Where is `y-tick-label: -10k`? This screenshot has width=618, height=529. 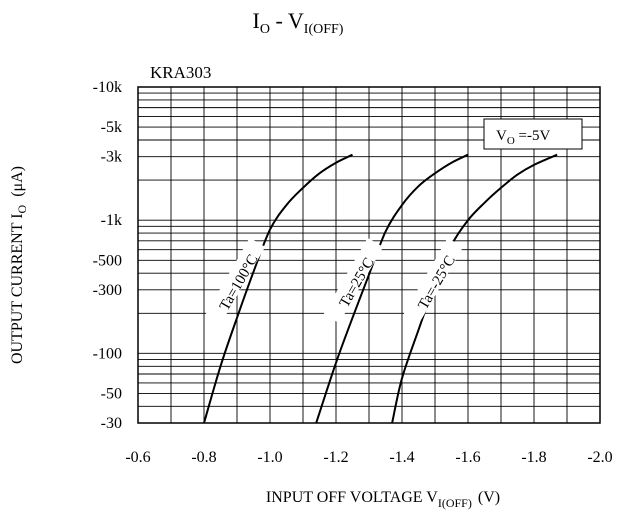
y-tick-label: -10k is located at coordinates (107, 87).